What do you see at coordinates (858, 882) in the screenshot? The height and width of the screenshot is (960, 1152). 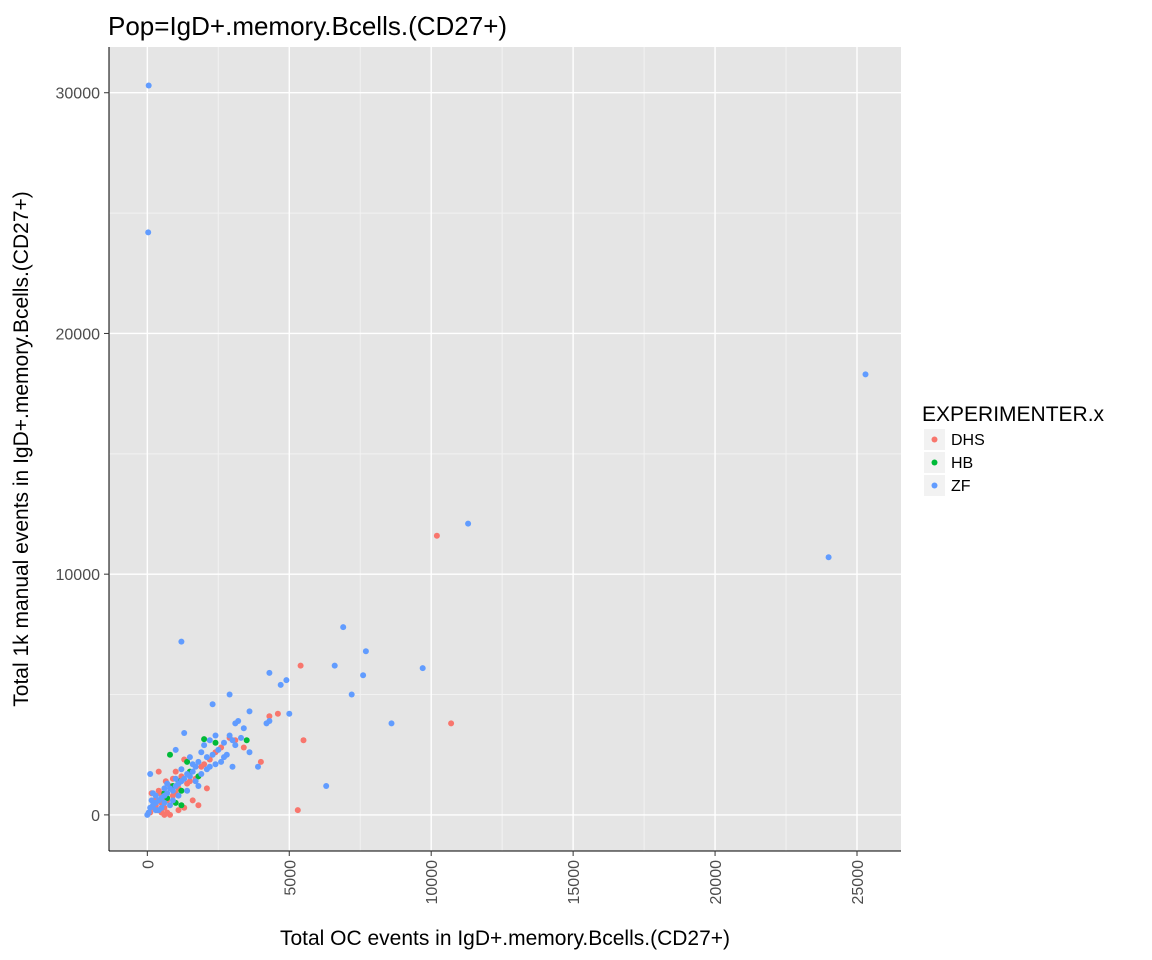 I see `x-tick-label: 25000` at bounding box center [858, 882].